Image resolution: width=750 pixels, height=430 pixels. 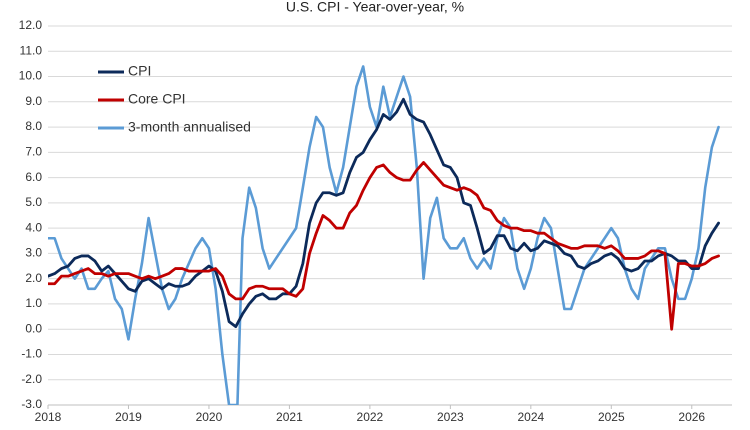 What do you see at coordinates (157, 99) in the screenshot?
I see `legend-label: Core CPI` at bounding box center [157, 99].